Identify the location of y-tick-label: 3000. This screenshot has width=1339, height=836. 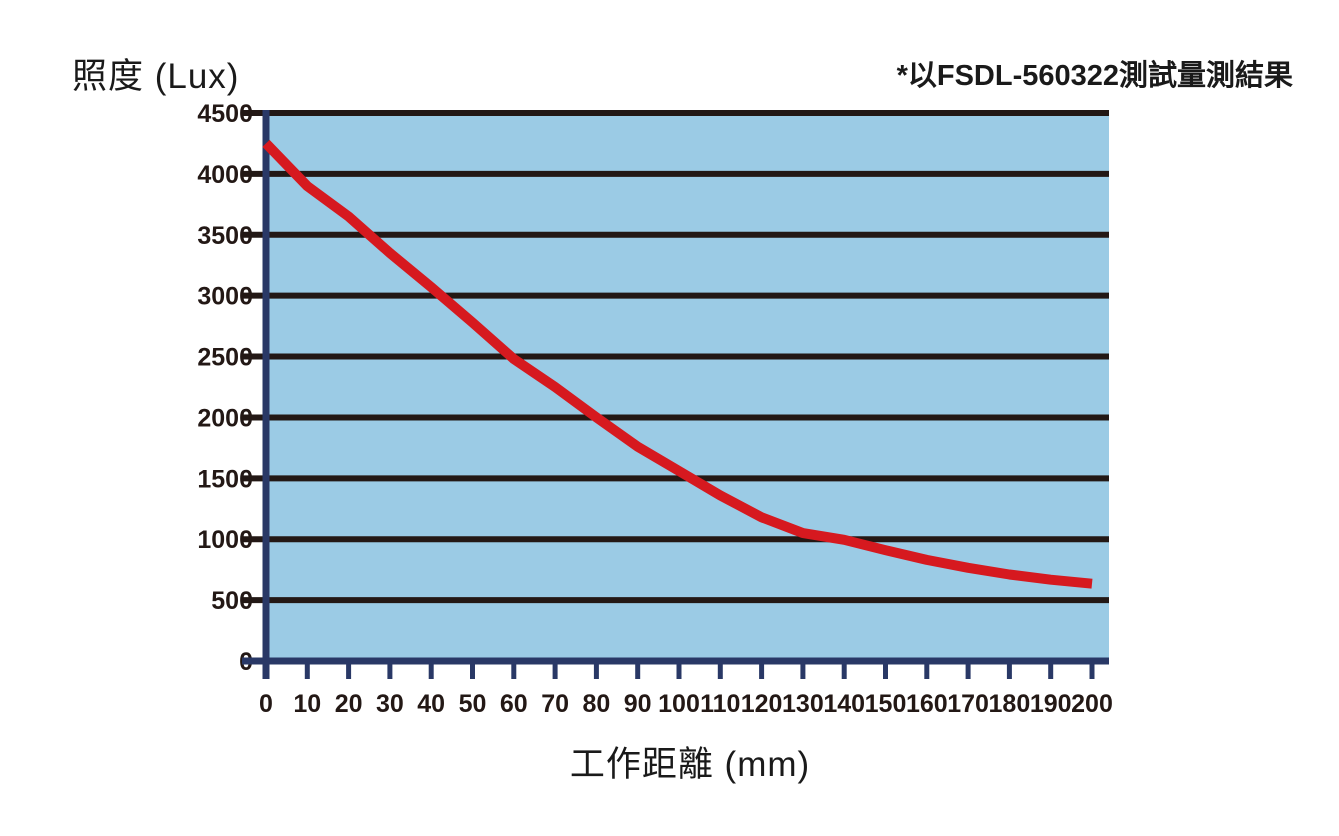
(225, 297).